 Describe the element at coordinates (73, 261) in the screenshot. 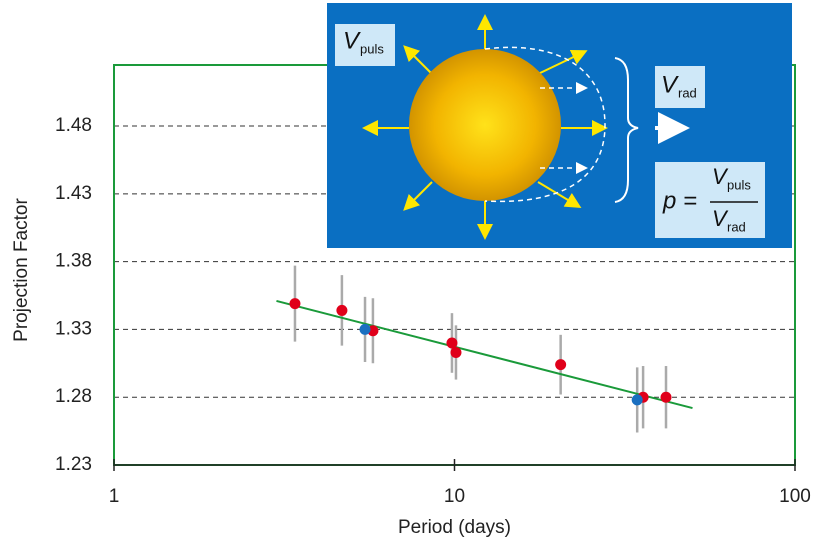

I see `y-tick-label: 1.38` at that location.